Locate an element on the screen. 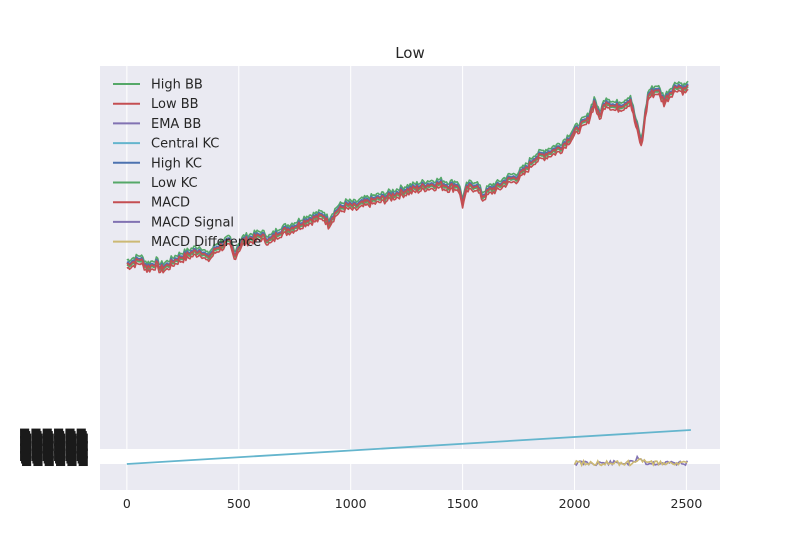  x-tick-label: 1500 is located at coordinates (463, 503).